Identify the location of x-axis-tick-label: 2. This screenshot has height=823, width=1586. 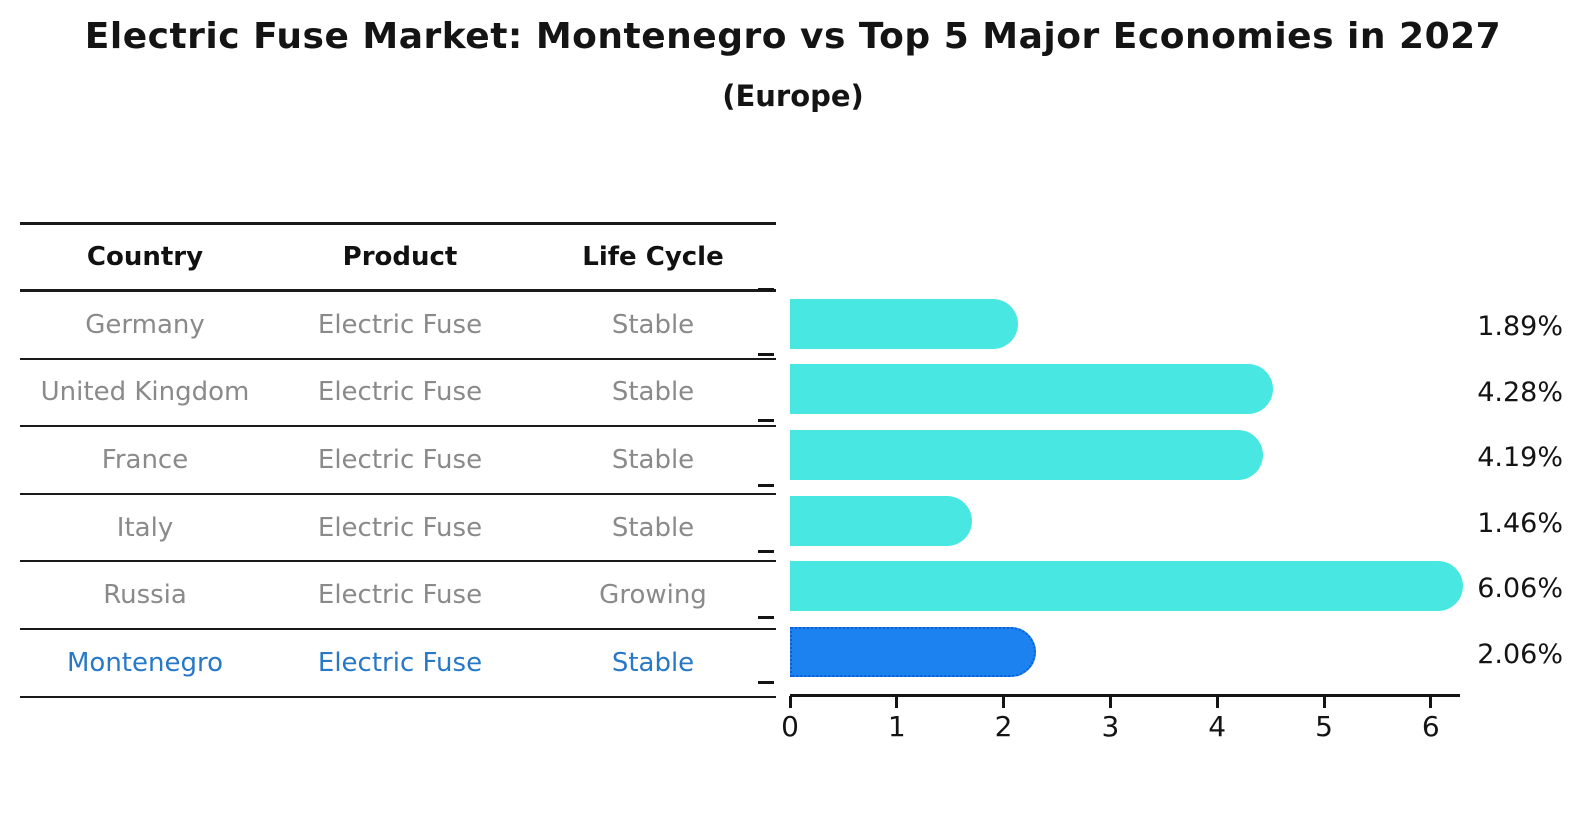
(1003, 726).